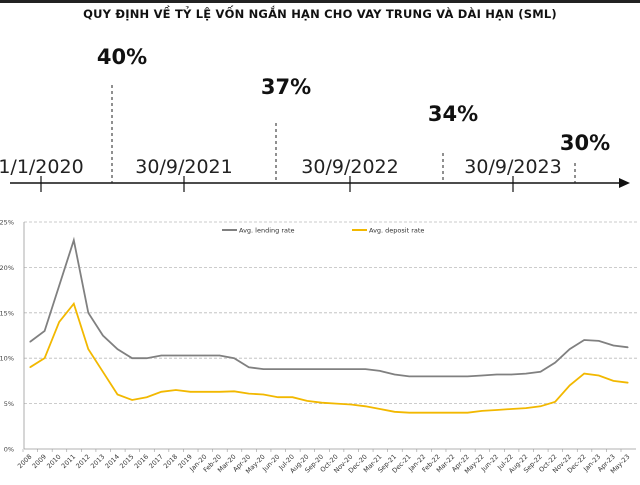  Describe the element at coordinates (7, 313) in the screenshot. I see `y-tick-label: 15%` at that location.